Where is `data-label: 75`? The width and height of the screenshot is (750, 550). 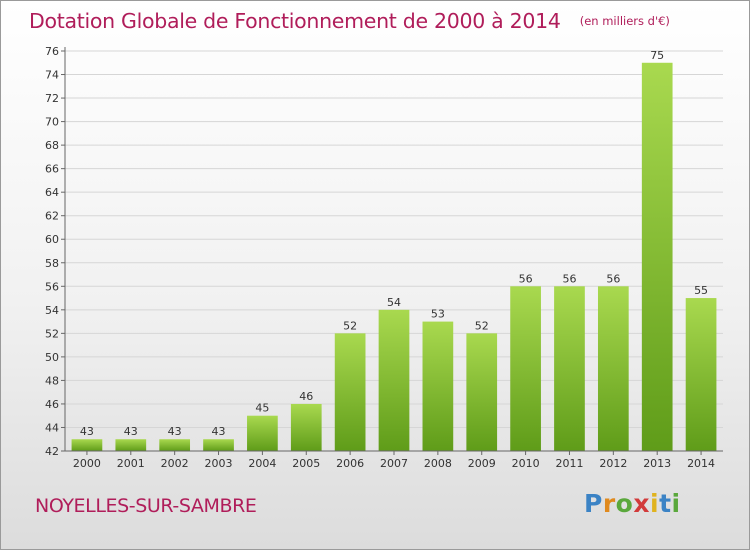 data-label: 75 is located at coordinates (657, 55).